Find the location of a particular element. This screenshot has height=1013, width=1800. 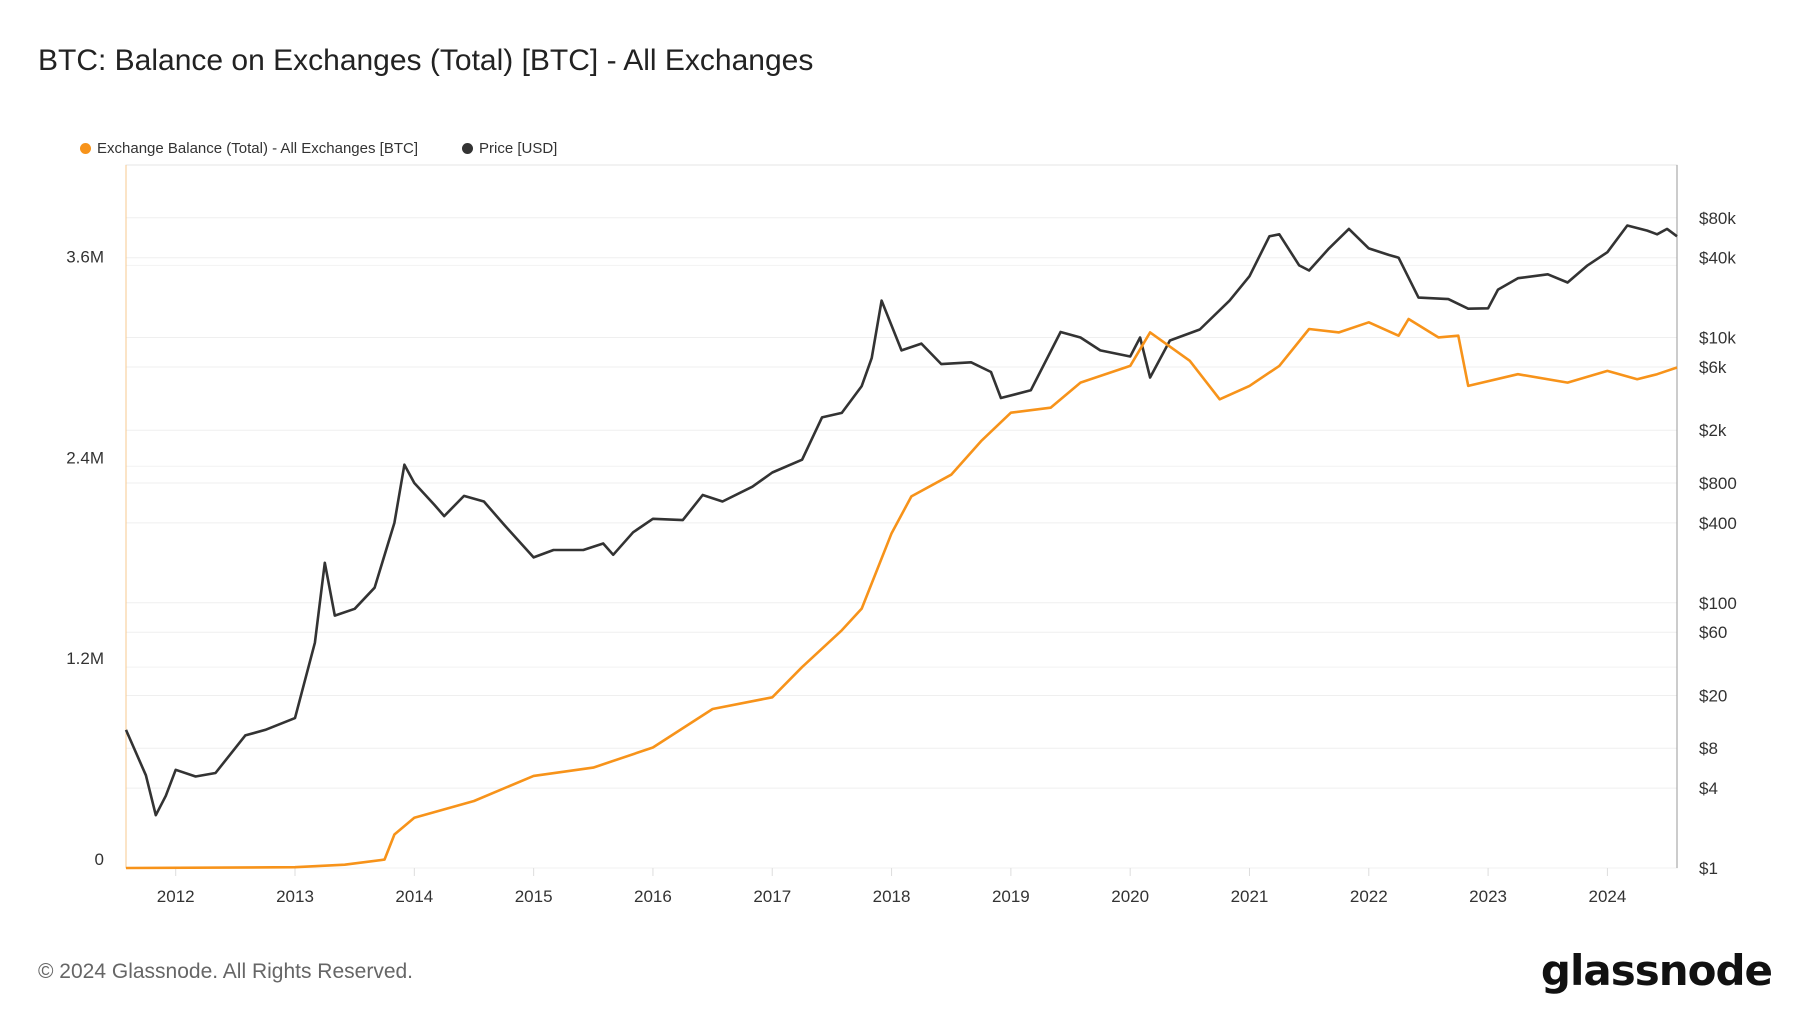

copyright: © 2024 Glassnode. All Rights Reserved. is located at coordinates (226, 971).